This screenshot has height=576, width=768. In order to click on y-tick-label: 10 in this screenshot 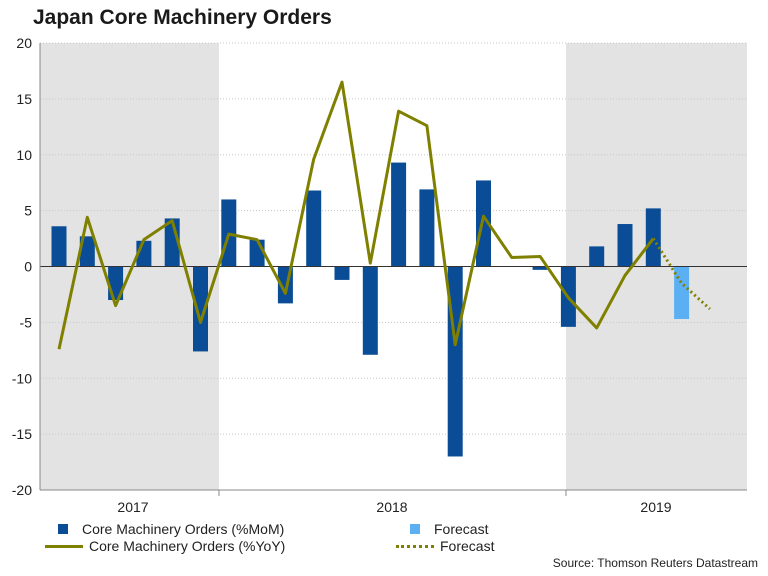, I will do `click(24, 155)`.